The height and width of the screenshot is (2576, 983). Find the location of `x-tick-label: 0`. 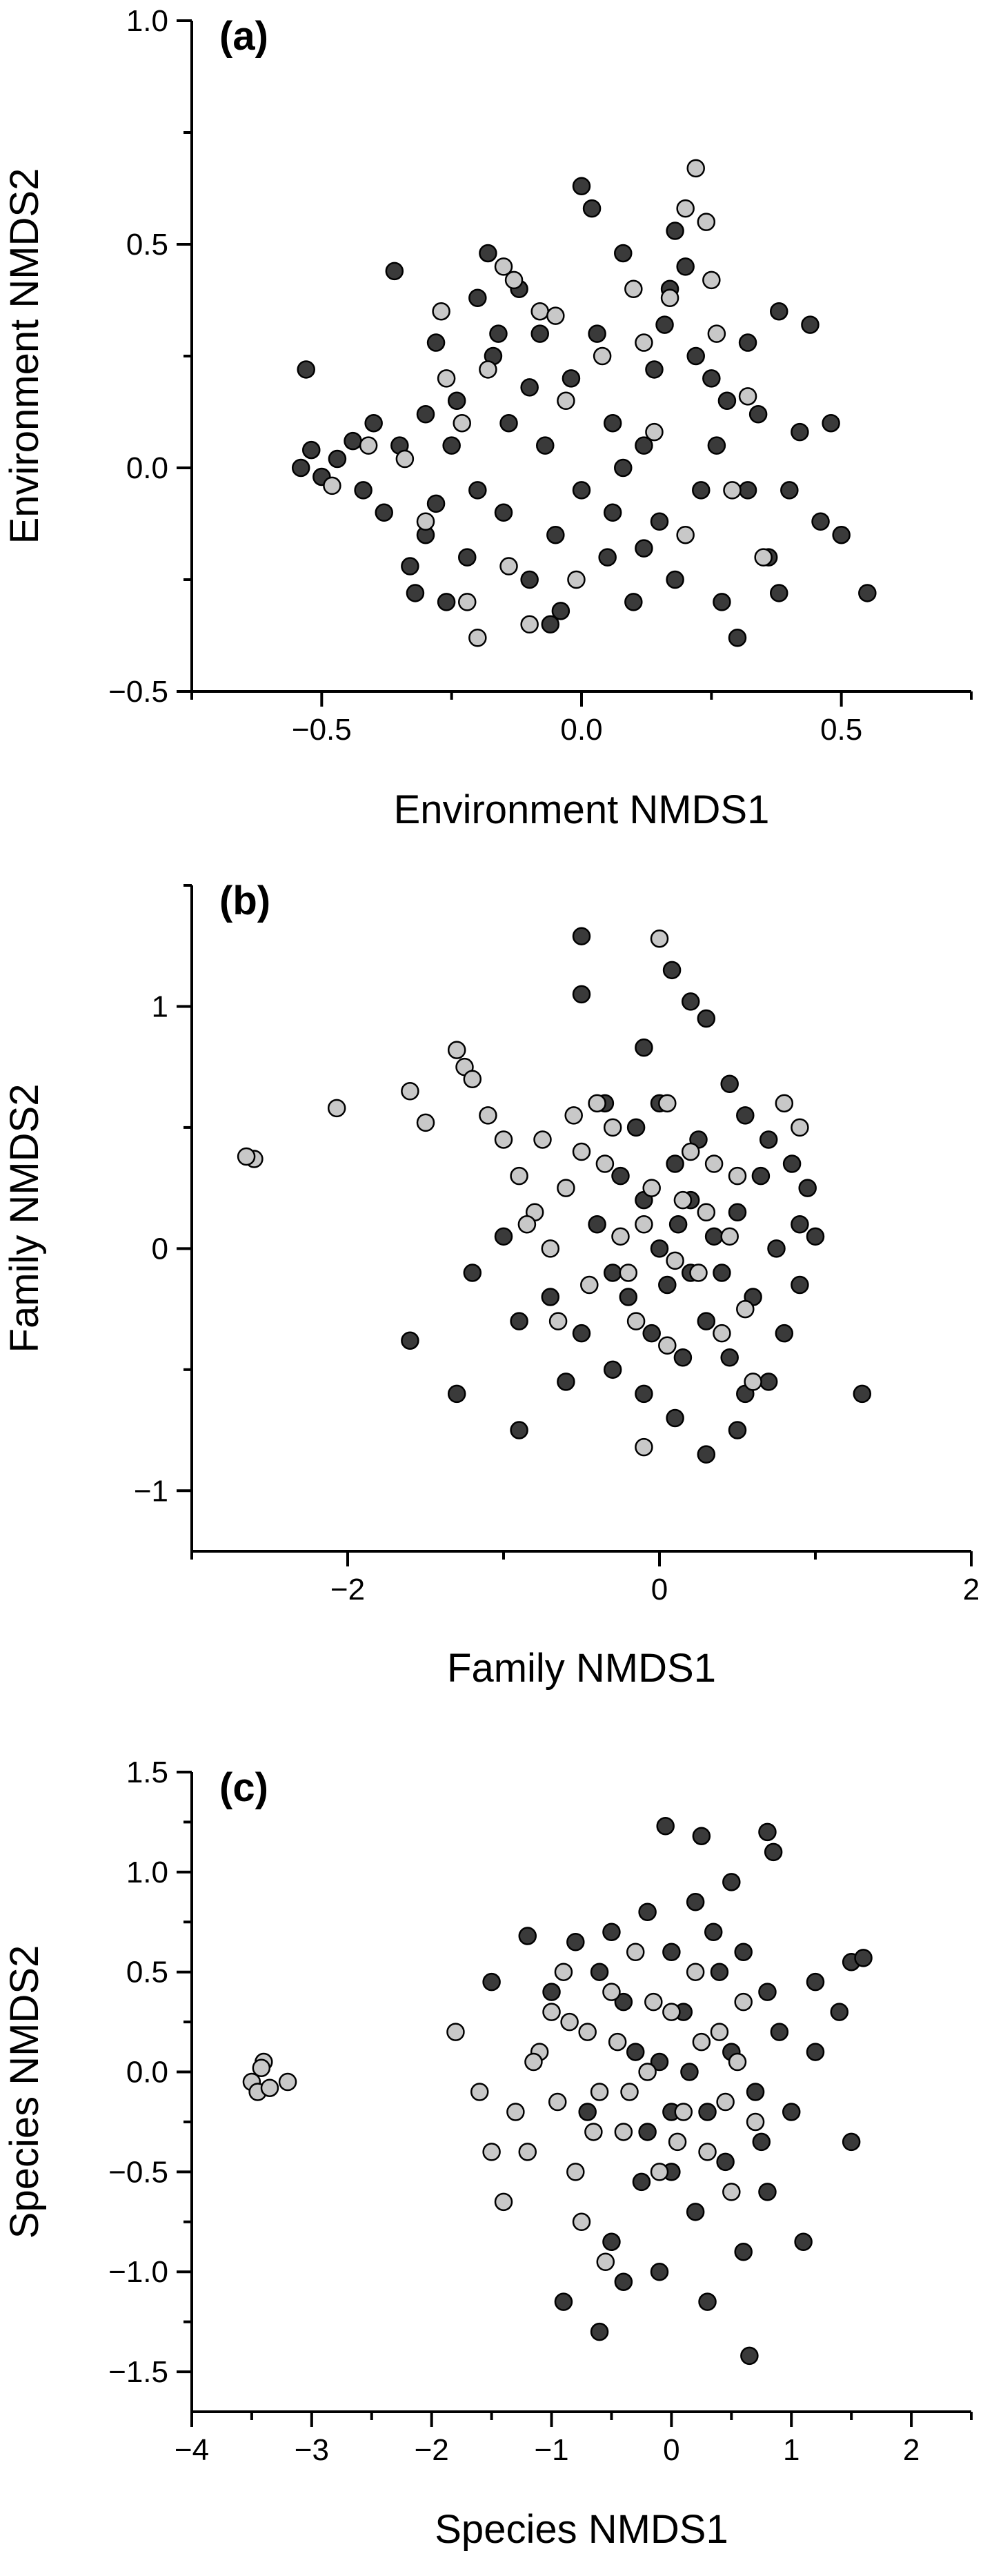

x-tick-label: 0 is located at coordinates (671, 2450).